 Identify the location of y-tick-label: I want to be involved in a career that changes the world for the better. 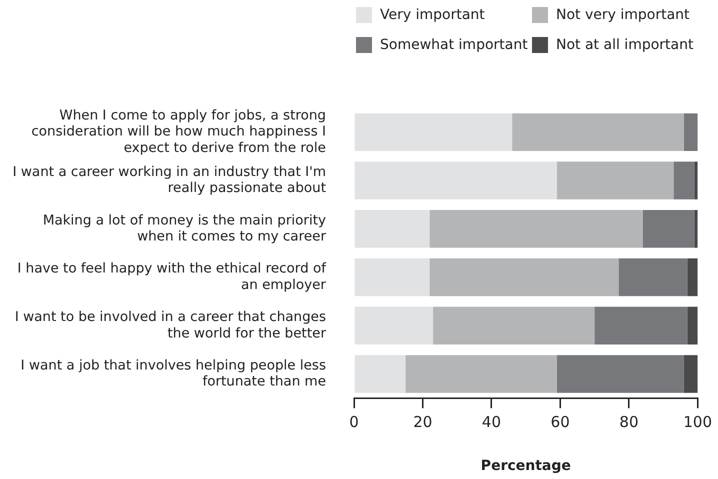
(170, 325).